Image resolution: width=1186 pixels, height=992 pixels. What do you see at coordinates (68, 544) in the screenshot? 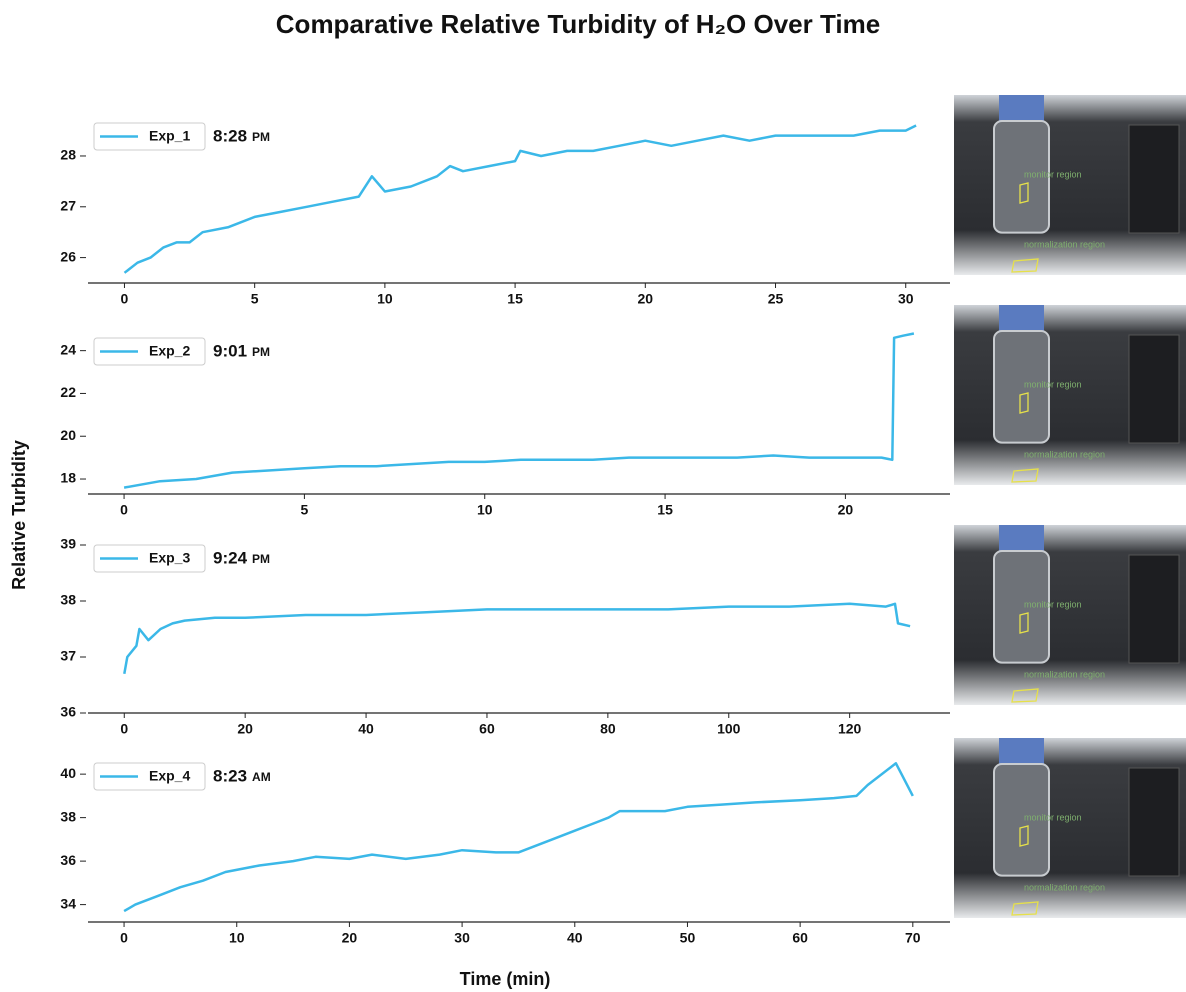
I see `y-tick-label: 39` at bounding box center [68, 544].